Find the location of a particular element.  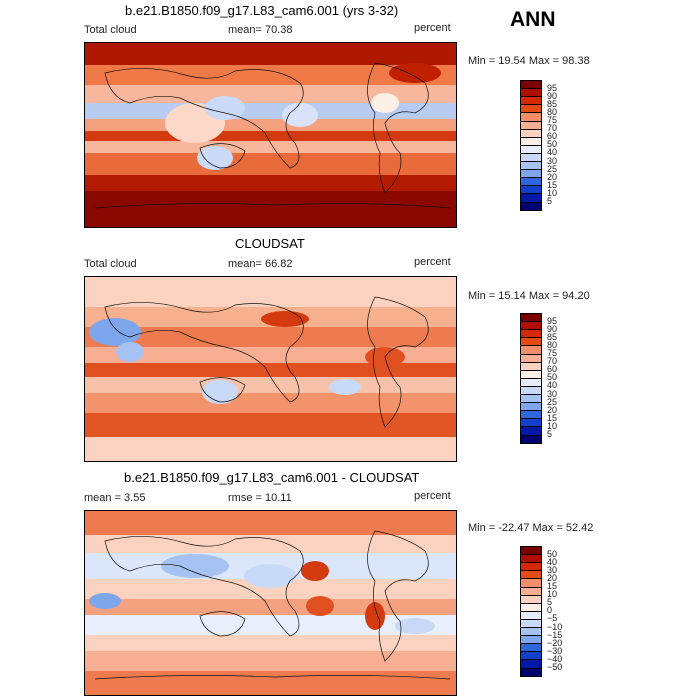

panel-2-map is located at coordinates (270, 369).